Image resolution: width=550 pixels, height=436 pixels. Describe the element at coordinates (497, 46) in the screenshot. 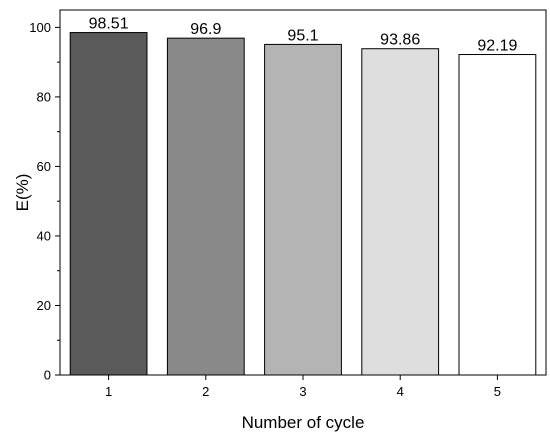

I see `data-label-5: 92.19` at that location.